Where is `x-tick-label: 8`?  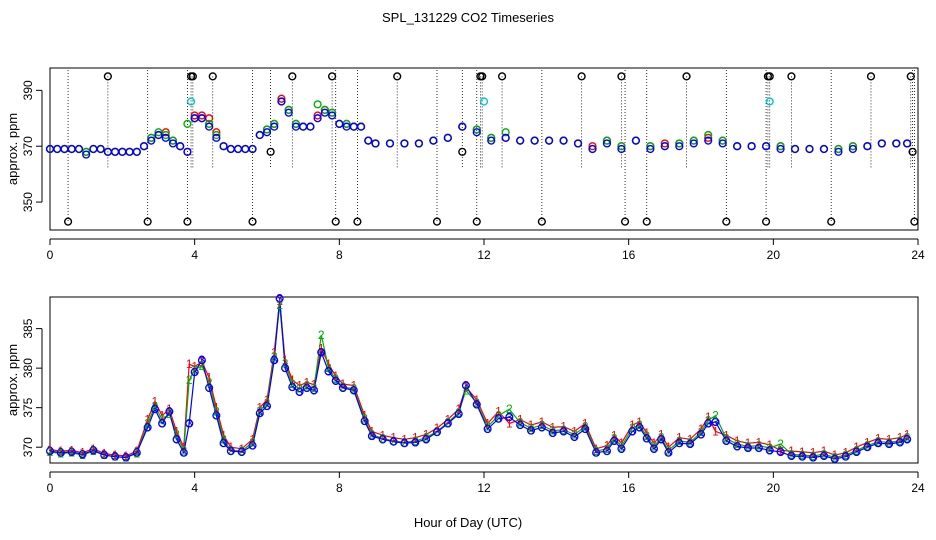 x-tick-label: 8 is located at coordinates (339, 488).